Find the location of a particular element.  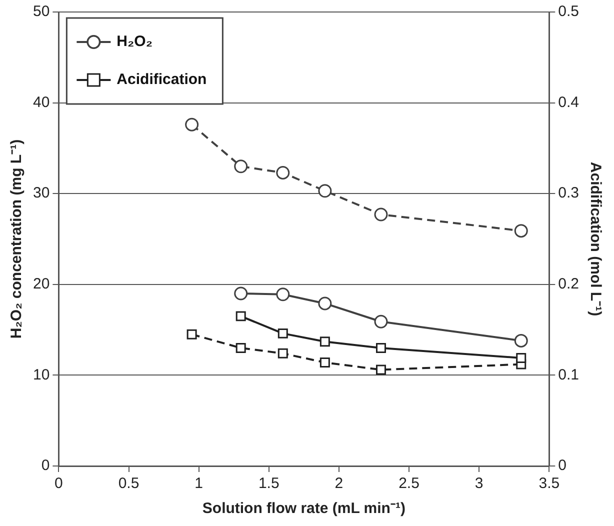

x-tick-label: 3.5 is located at coordinates (549, 483).